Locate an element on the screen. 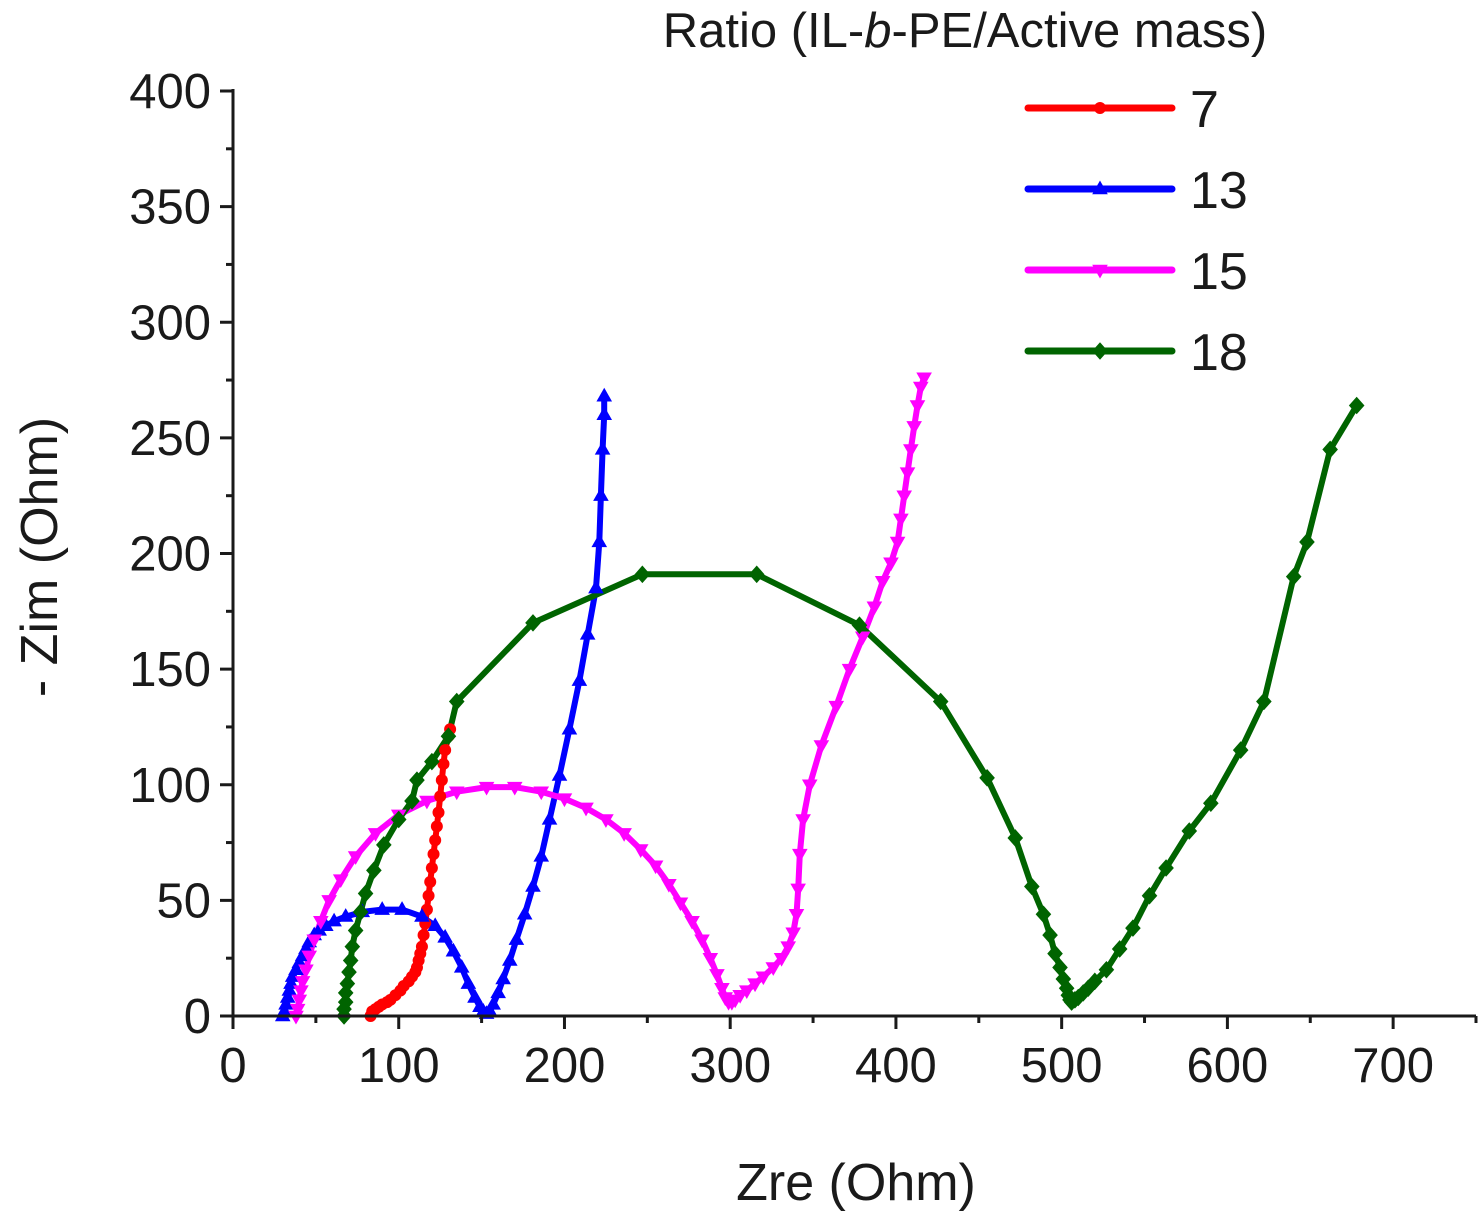  legend-item-18: 18 is located at coordinates (1136, 353).